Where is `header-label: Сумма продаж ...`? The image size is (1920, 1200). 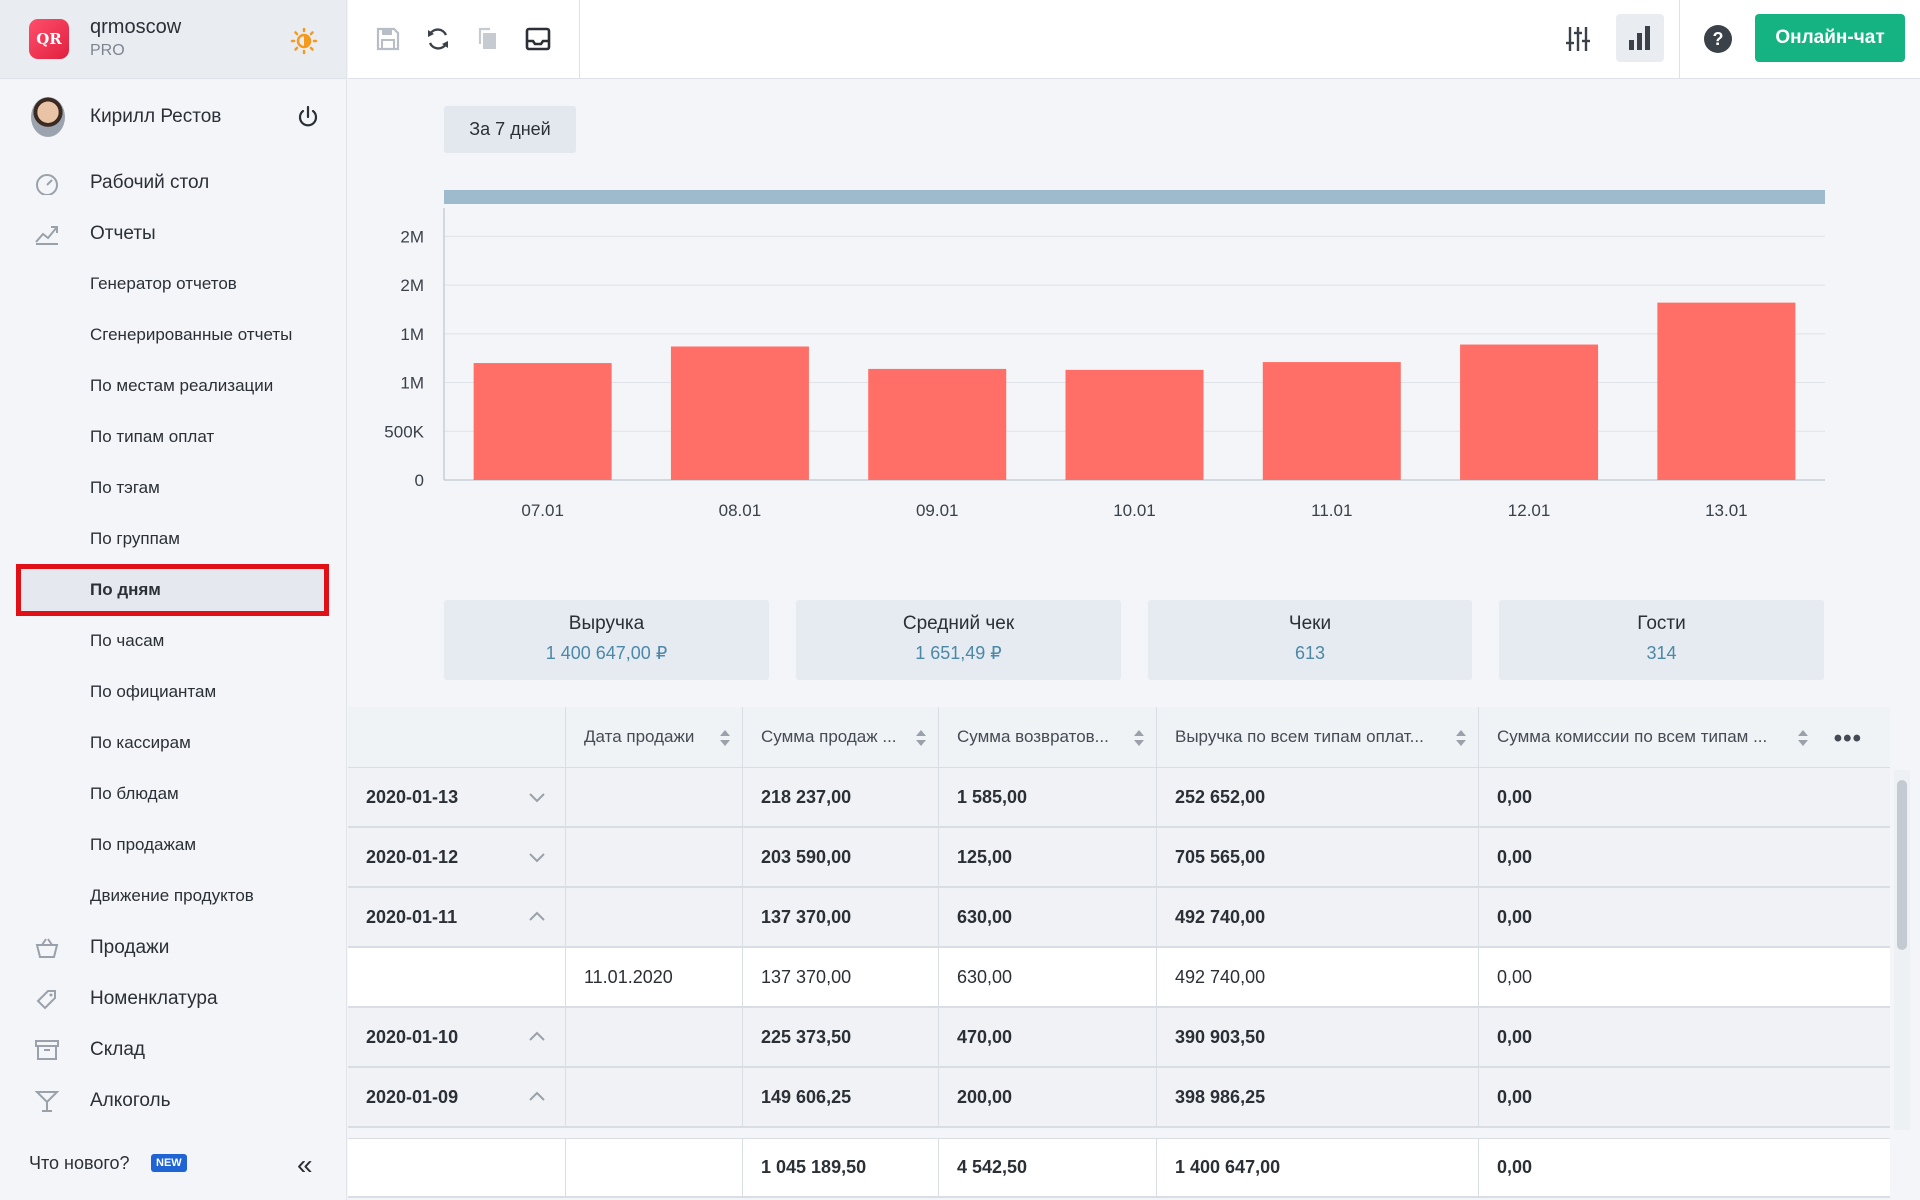
header-label: Сумма продаж ... is located at coordinates (829, 736).